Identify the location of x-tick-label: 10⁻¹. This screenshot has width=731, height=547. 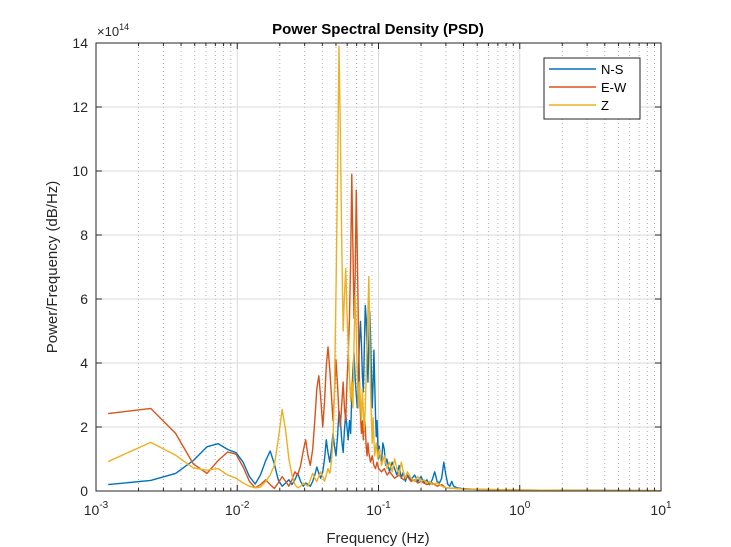
(378, 509).